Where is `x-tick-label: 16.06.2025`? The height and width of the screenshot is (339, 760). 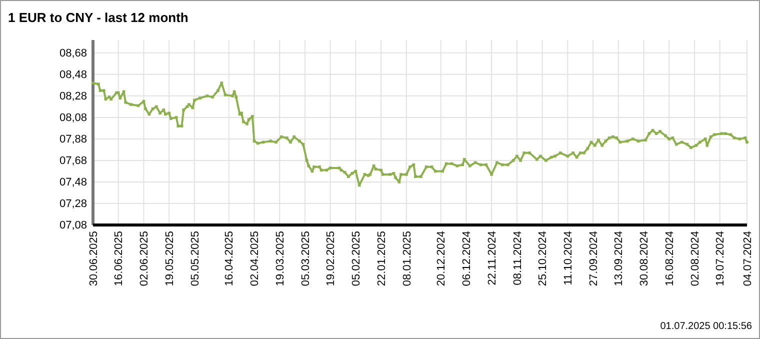 x-tick-label: 16.06.2025 is located at coordinates (119, 258).